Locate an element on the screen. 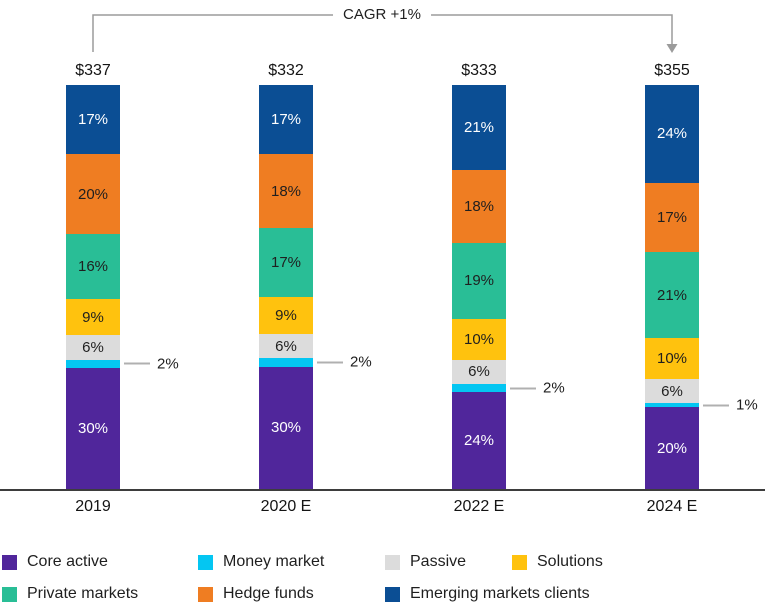  legend-label: Solutions is located at coordinates (570, 561).